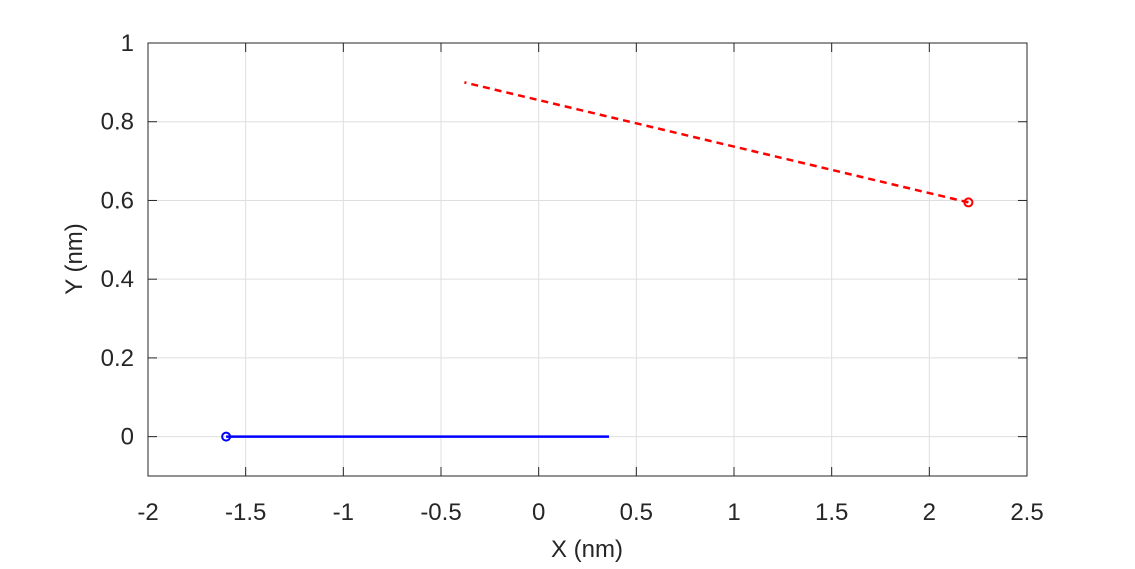  Describe the element at coordinates (147, 512) in the screenshot. I see `x-tick-label: -2` at that location.